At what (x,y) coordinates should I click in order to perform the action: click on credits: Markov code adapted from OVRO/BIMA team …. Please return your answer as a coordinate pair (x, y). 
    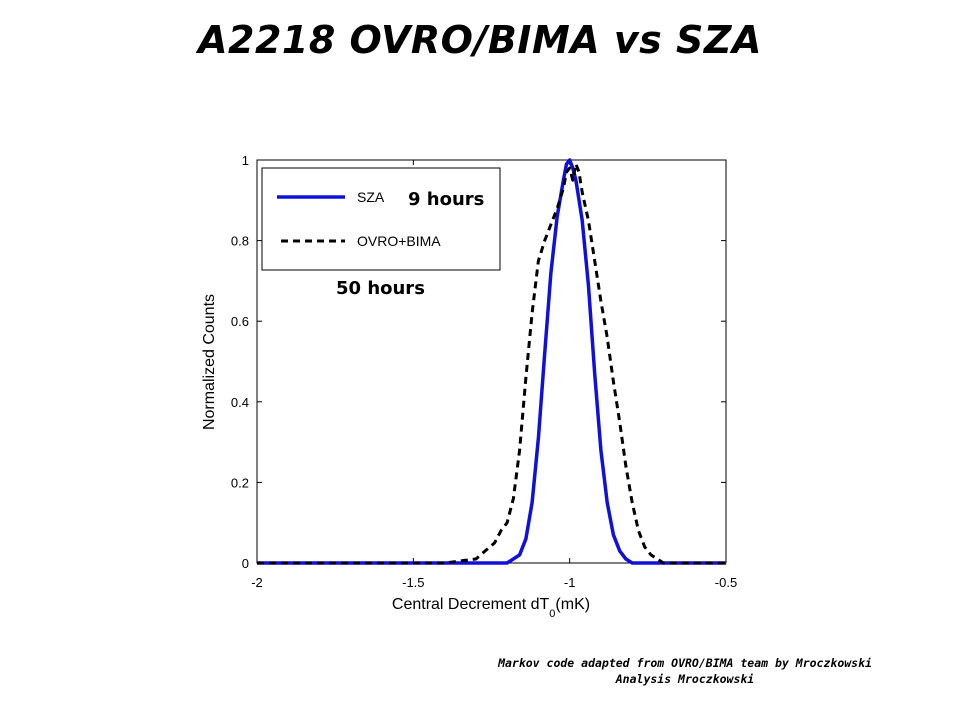
    Looking at the image, I should click on (685, 671).